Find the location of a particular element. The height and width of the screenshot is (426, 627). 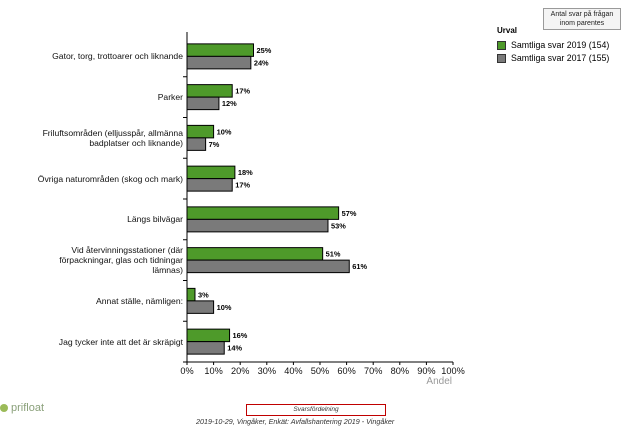

legend-item-2019: Samtliga svar 2019 (154) is located at coordinates (553, 45).